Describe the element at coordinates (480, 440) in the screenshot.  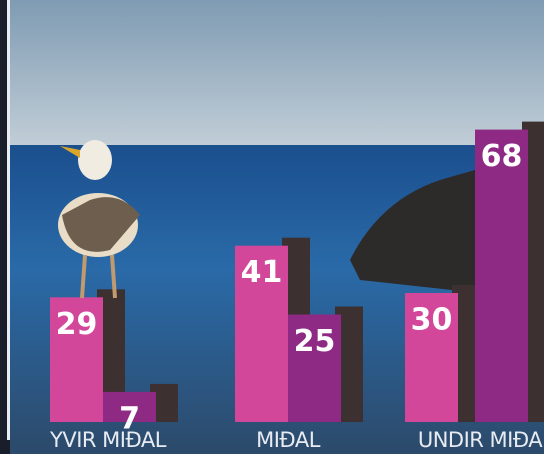
I see `x-tick-label: UNDIR MIÐA` at that location.